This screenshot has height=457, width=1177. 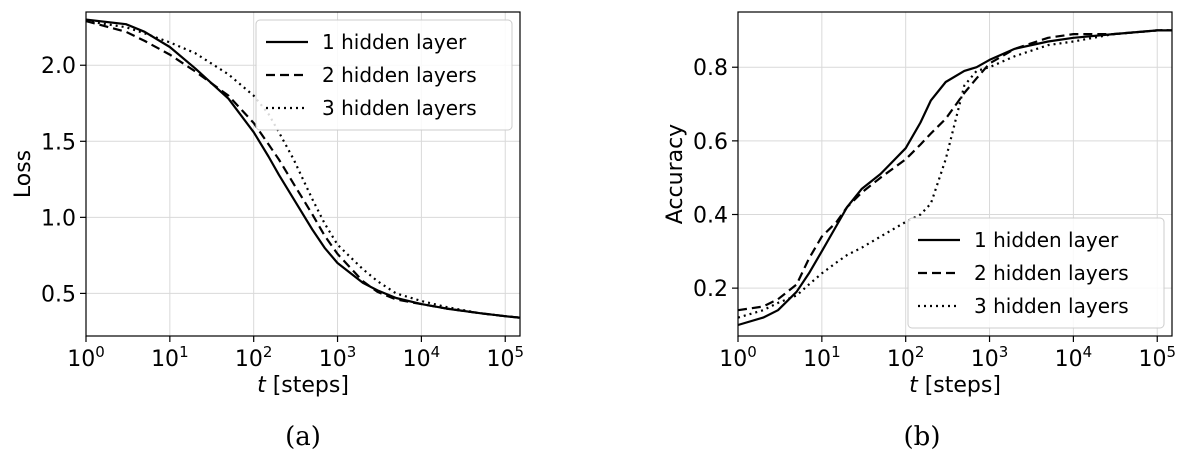 What do you see at coordinates (922, 437) in the screenshot?
I see `panel-caption: (b)` at bounding box center [922, 437].